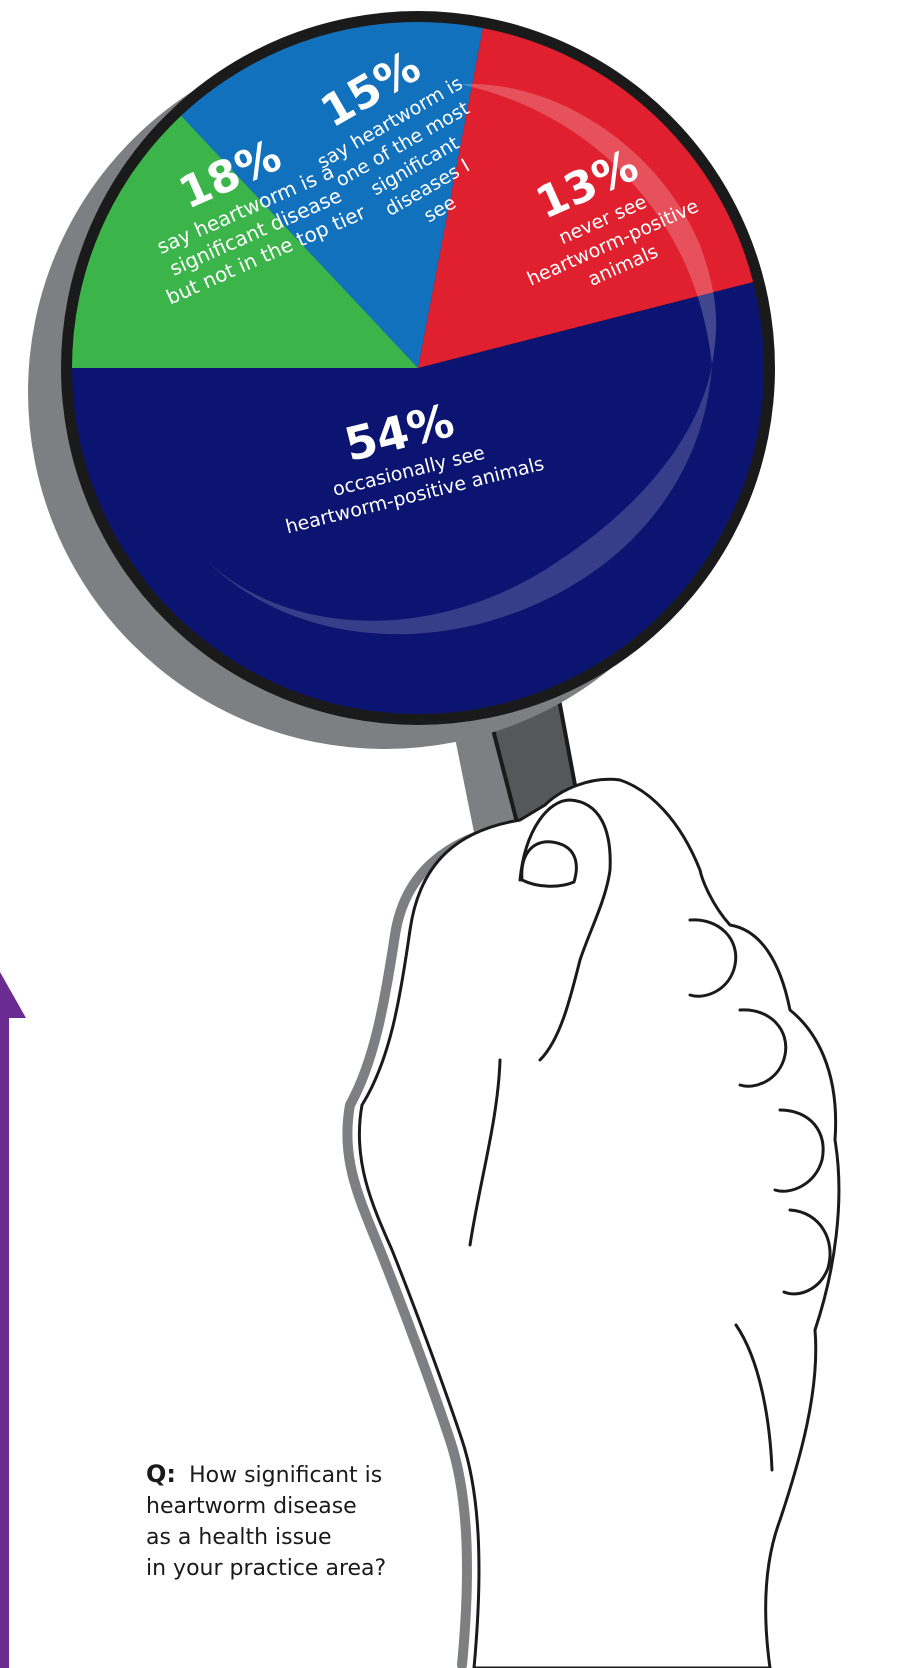 The height and width of the screenshot is (1668, 898). Describe the element at coordinates (4, 1340) in the screenshot. I see `arrow-shaft` at that location.